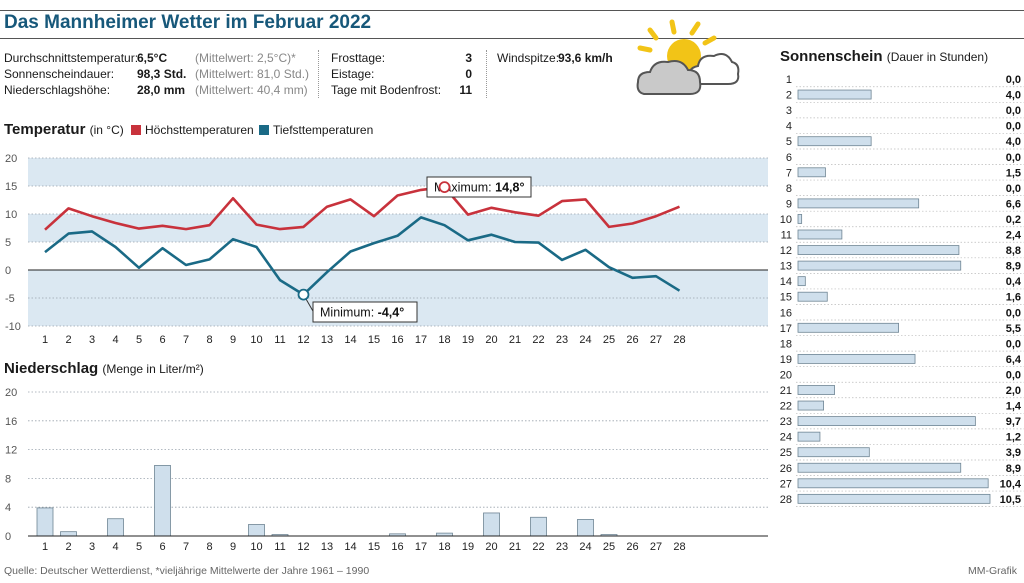  What do you see at coordinates (679, 340) in the screenshot?
I see `temperature-xtick-label: 28` at bounding box center [679, 340].